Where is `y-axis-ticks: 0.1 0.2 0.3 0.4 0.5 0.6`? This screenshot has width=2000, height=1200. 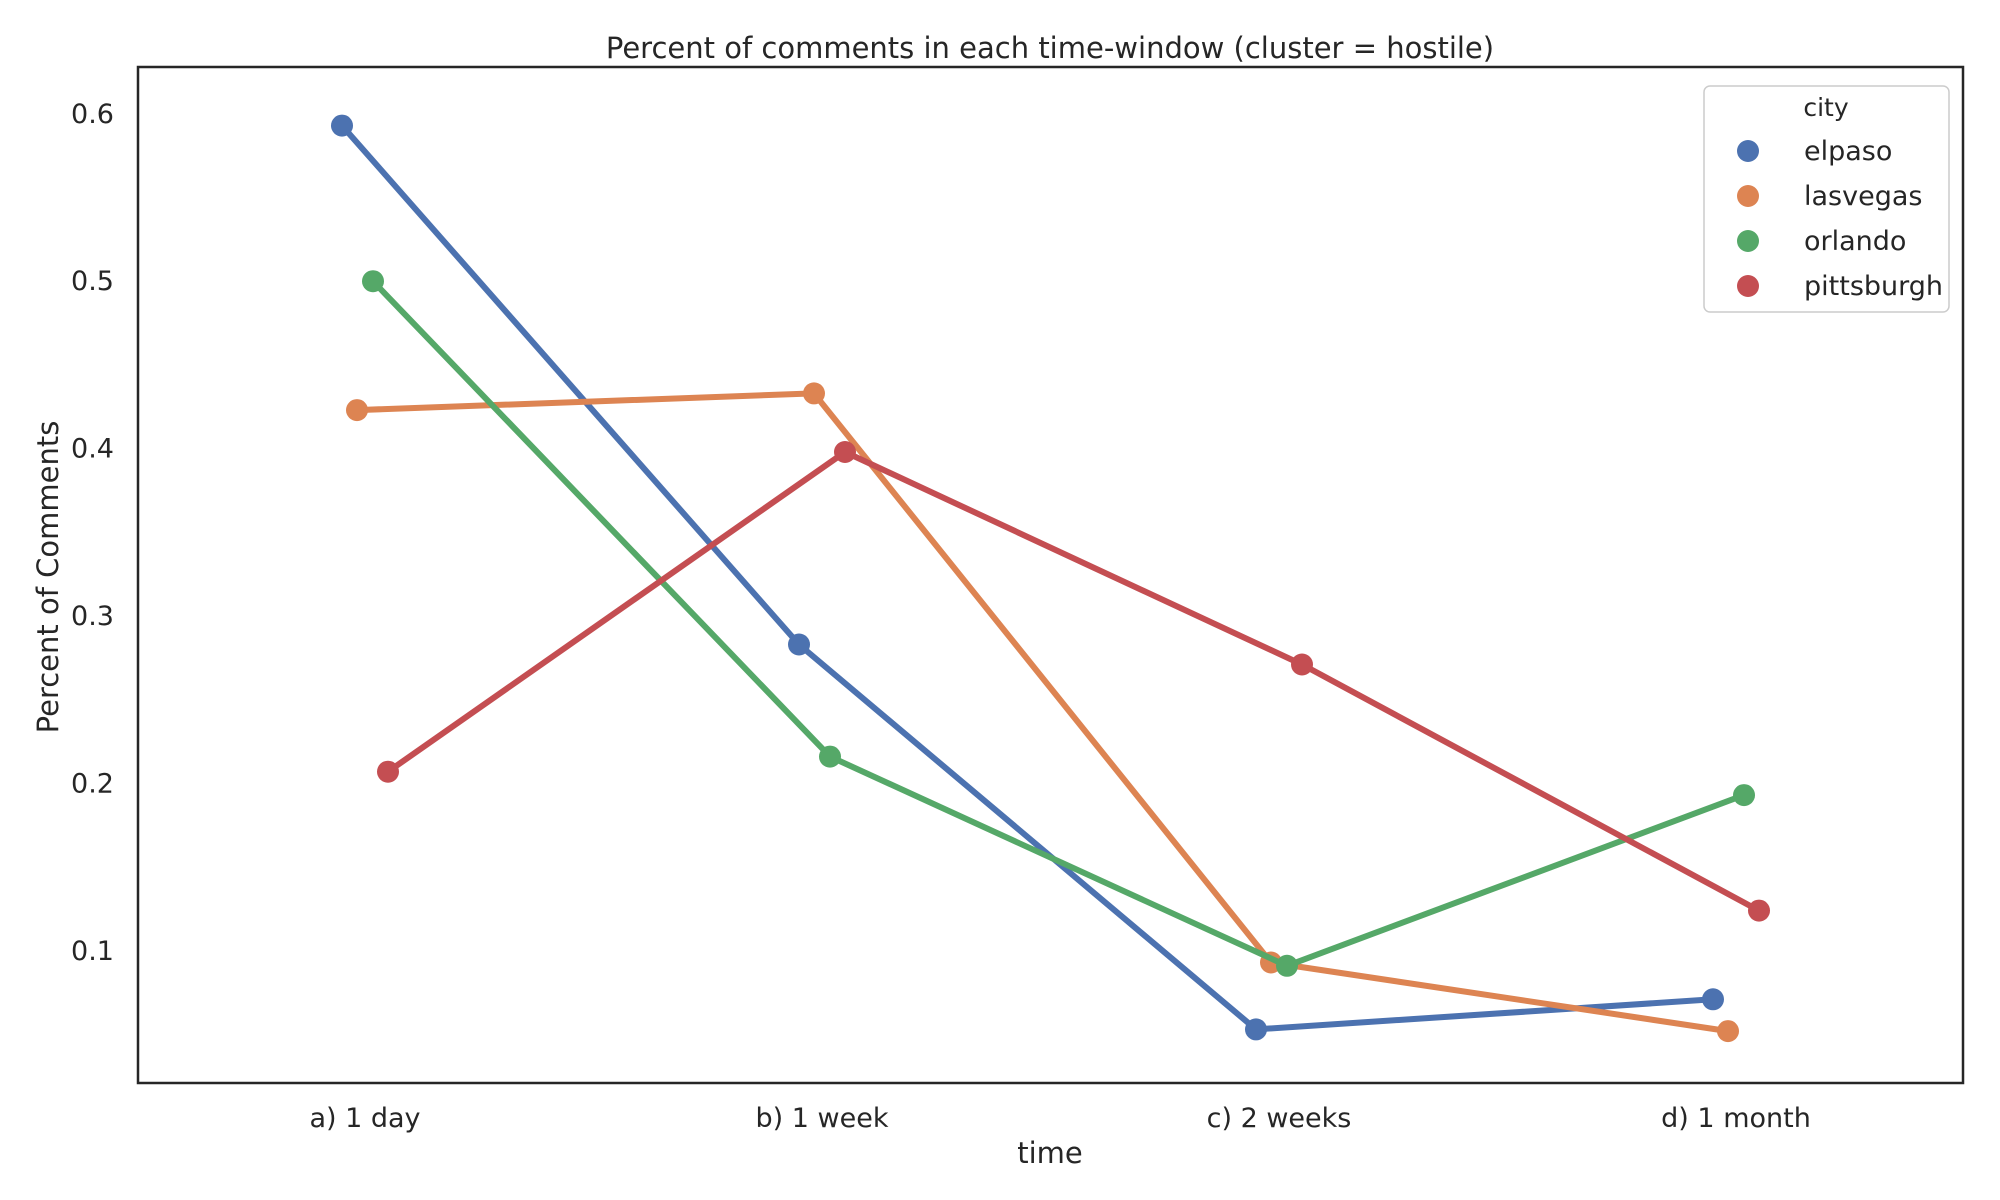 y-axis-ticks: 0.1 0.2 0.3 0.4 0.5 0.6 is located at coordinates (92, 533).